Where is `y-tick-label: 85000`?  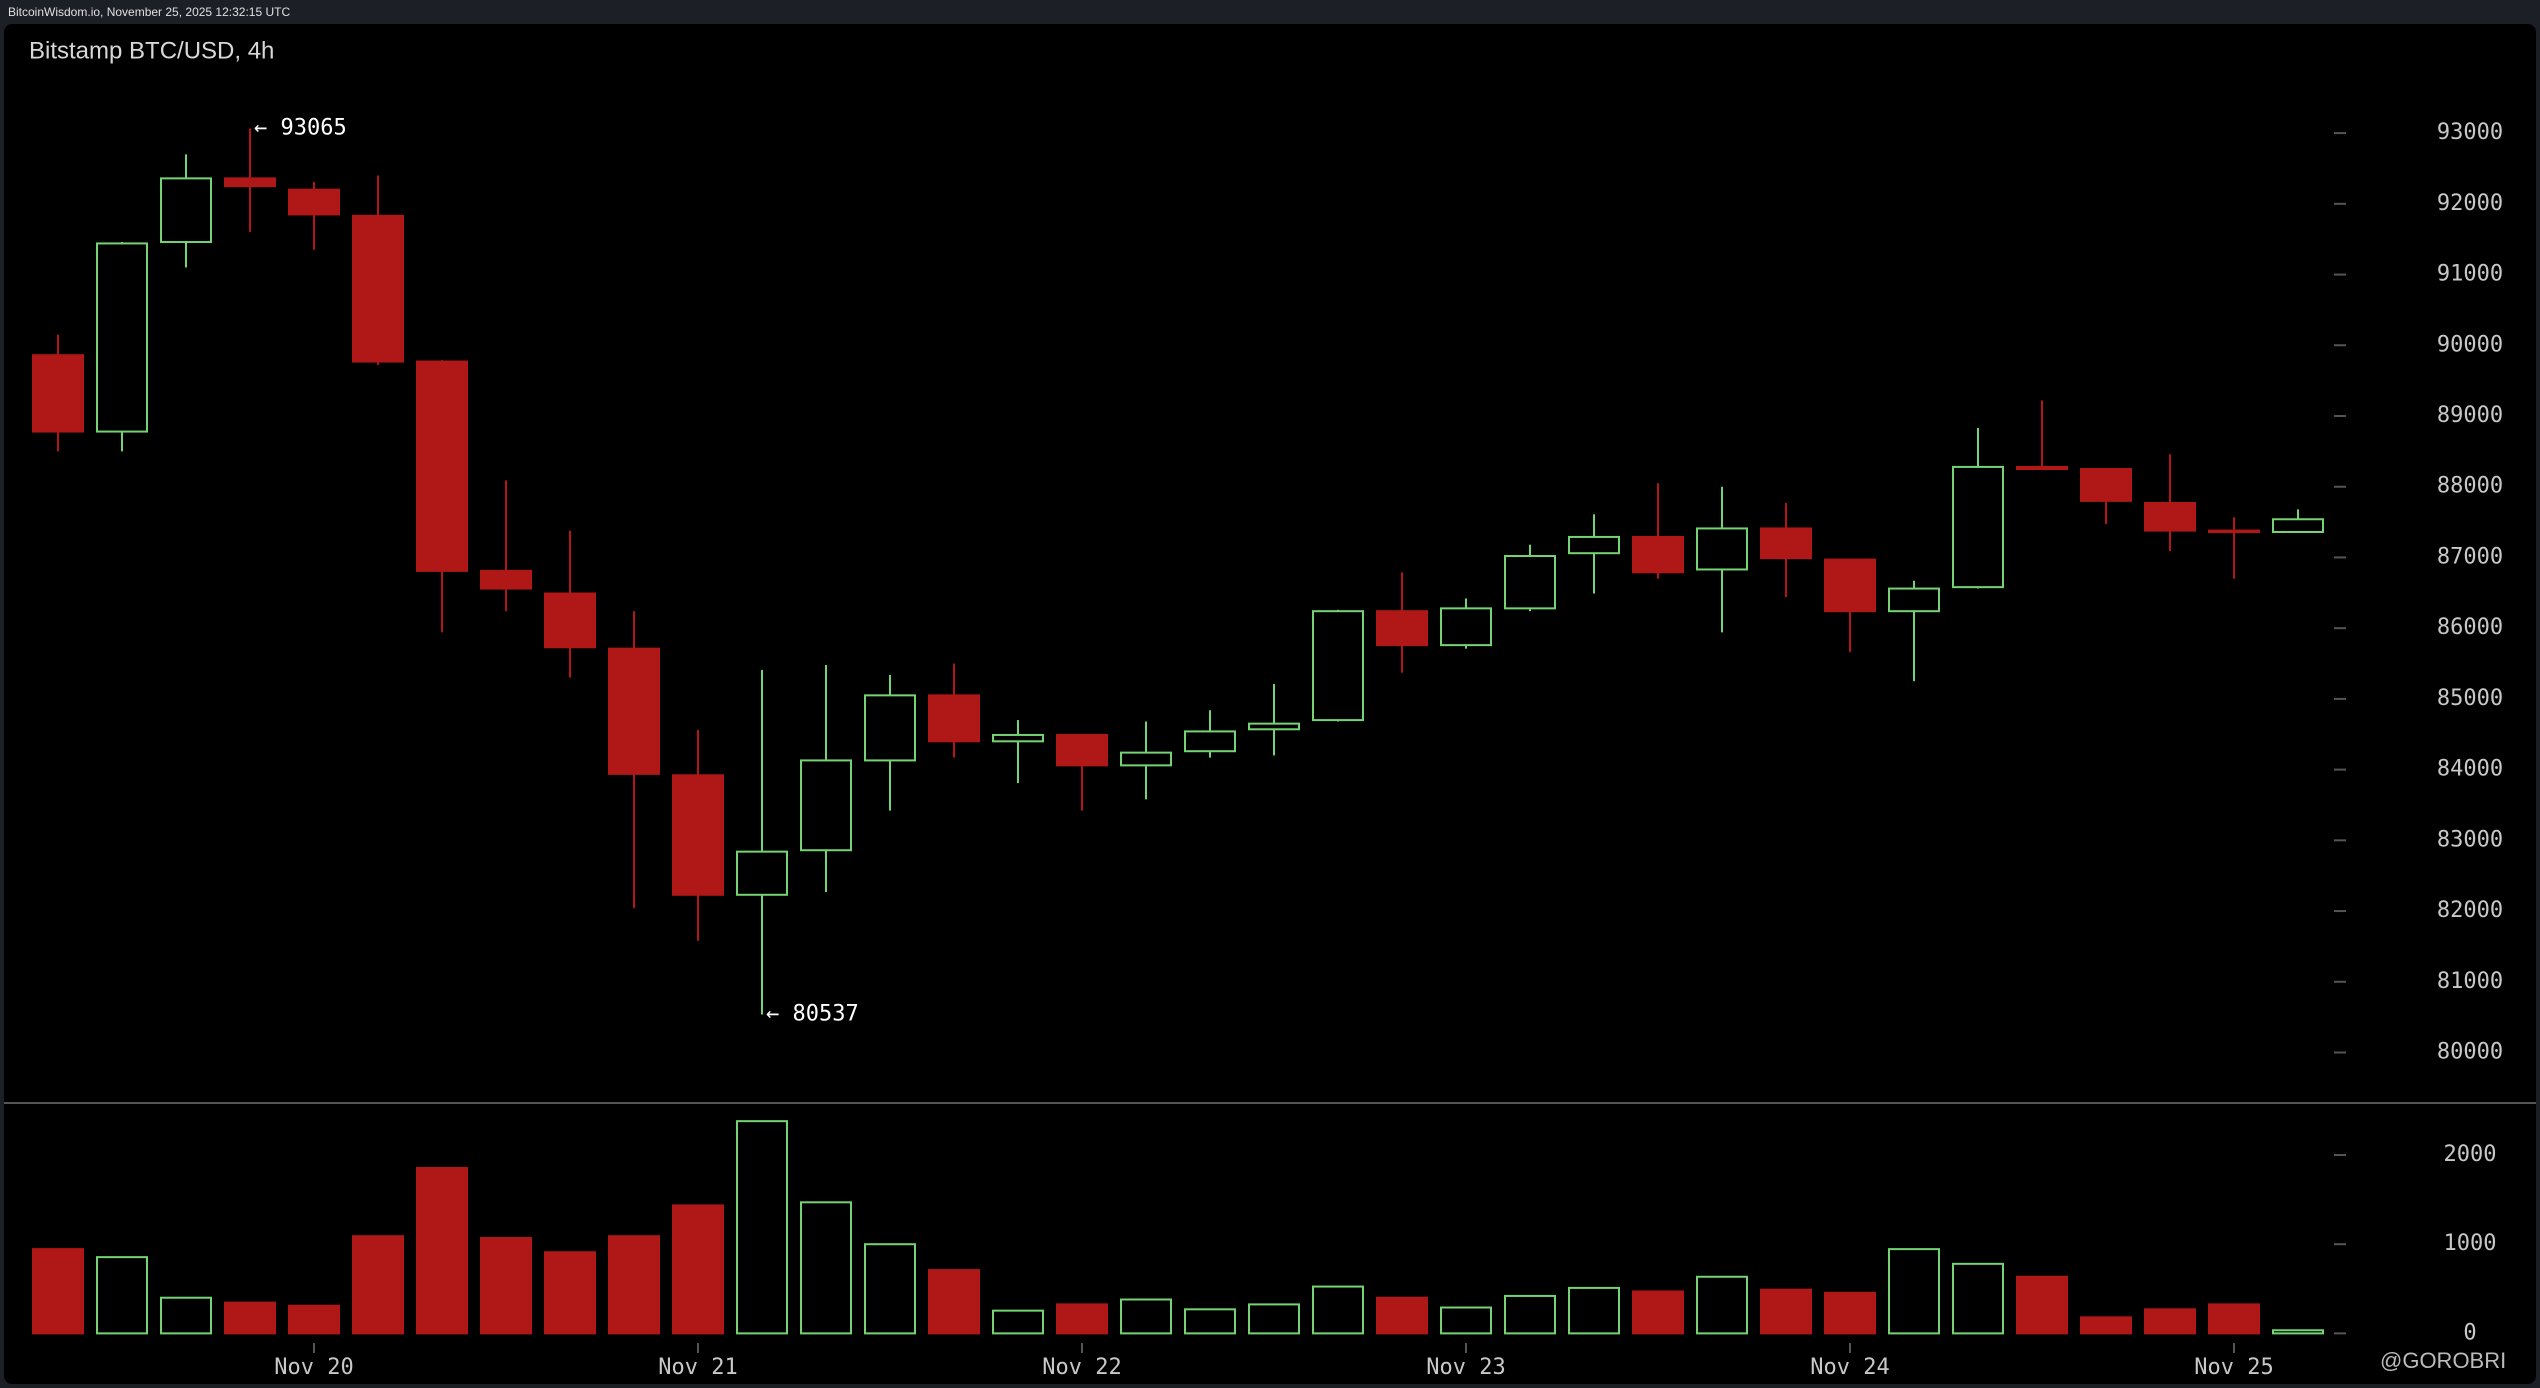
y-tick-label: 85000 is located at coordinates (2470, 698).